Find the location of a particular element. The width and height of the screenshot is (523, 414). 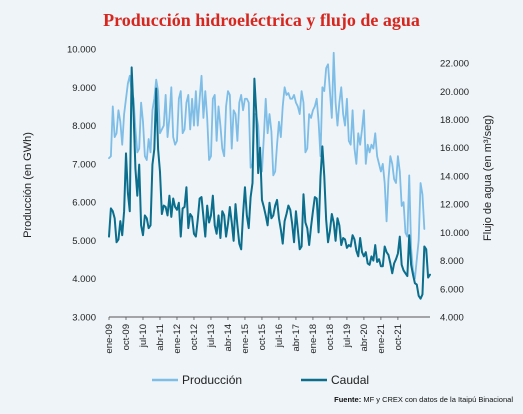

x-tick-label: abr-20 is located at coordinates (364, 337).